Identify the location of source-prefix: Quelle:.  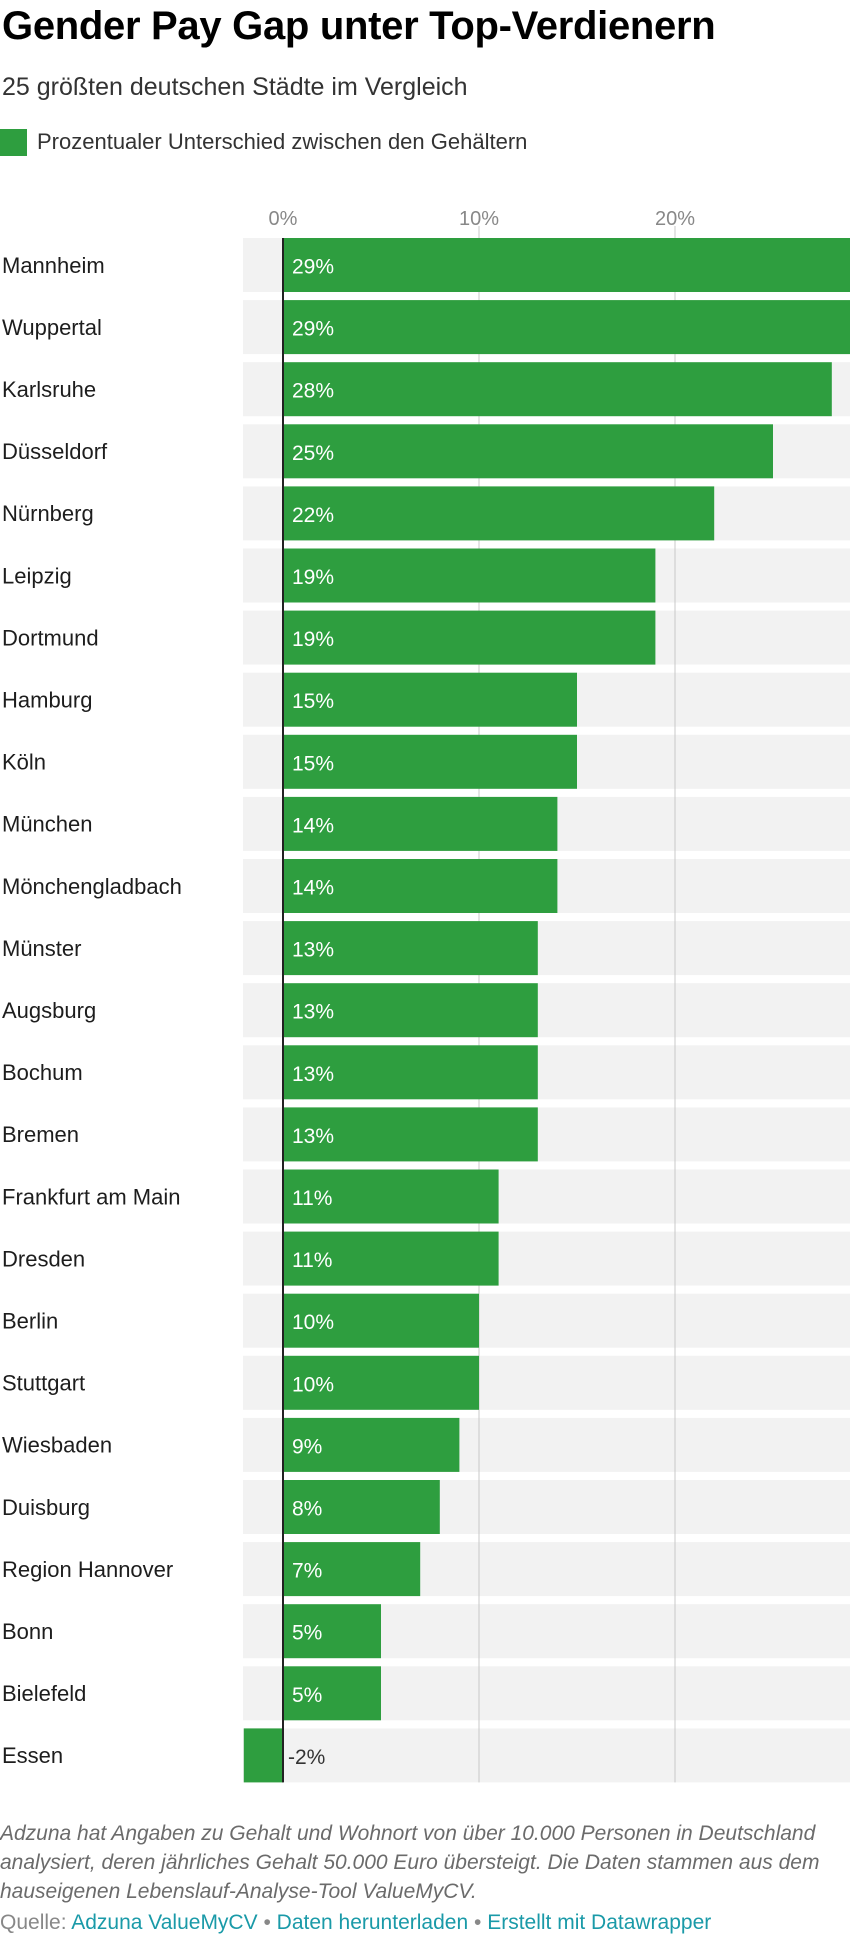
(33, 1922).